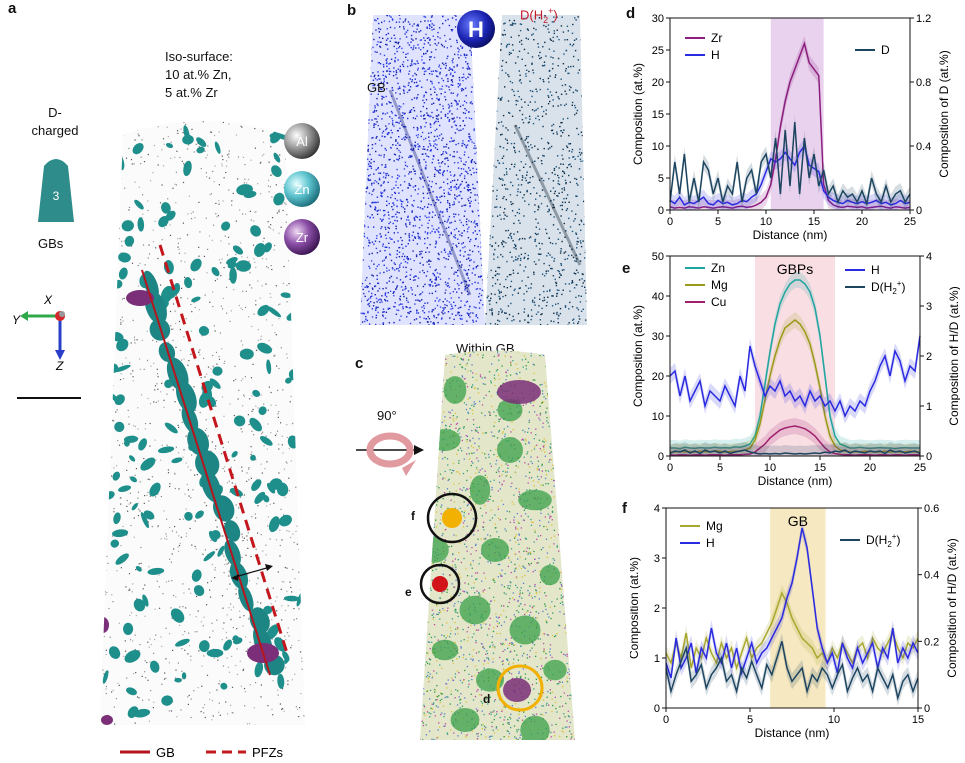 Image resolution: width=965 pixels, height=763 pixels. What do you see at coordinates (191, 92) in the screenshot?
I see `iso-zr: 5 at.% Zr` at bounding box center [191, 92].